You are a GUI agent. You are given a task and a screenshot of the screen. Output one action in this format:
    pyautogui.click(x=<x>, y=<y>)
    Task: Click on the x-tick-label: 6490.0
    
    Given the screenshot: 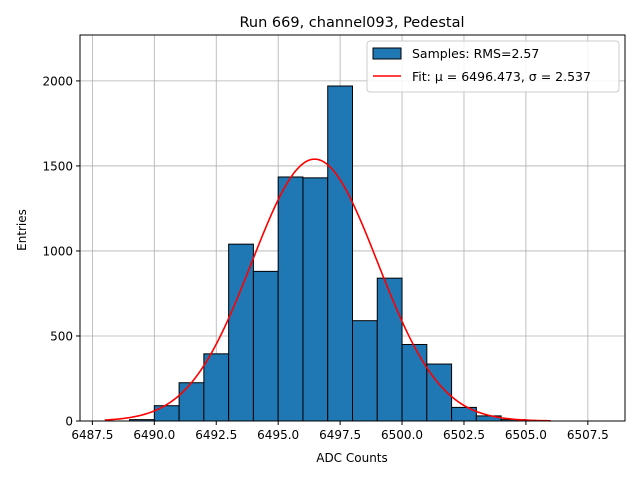 What is the action you would take?
    pyautogui.click(x=154, y=435)
    